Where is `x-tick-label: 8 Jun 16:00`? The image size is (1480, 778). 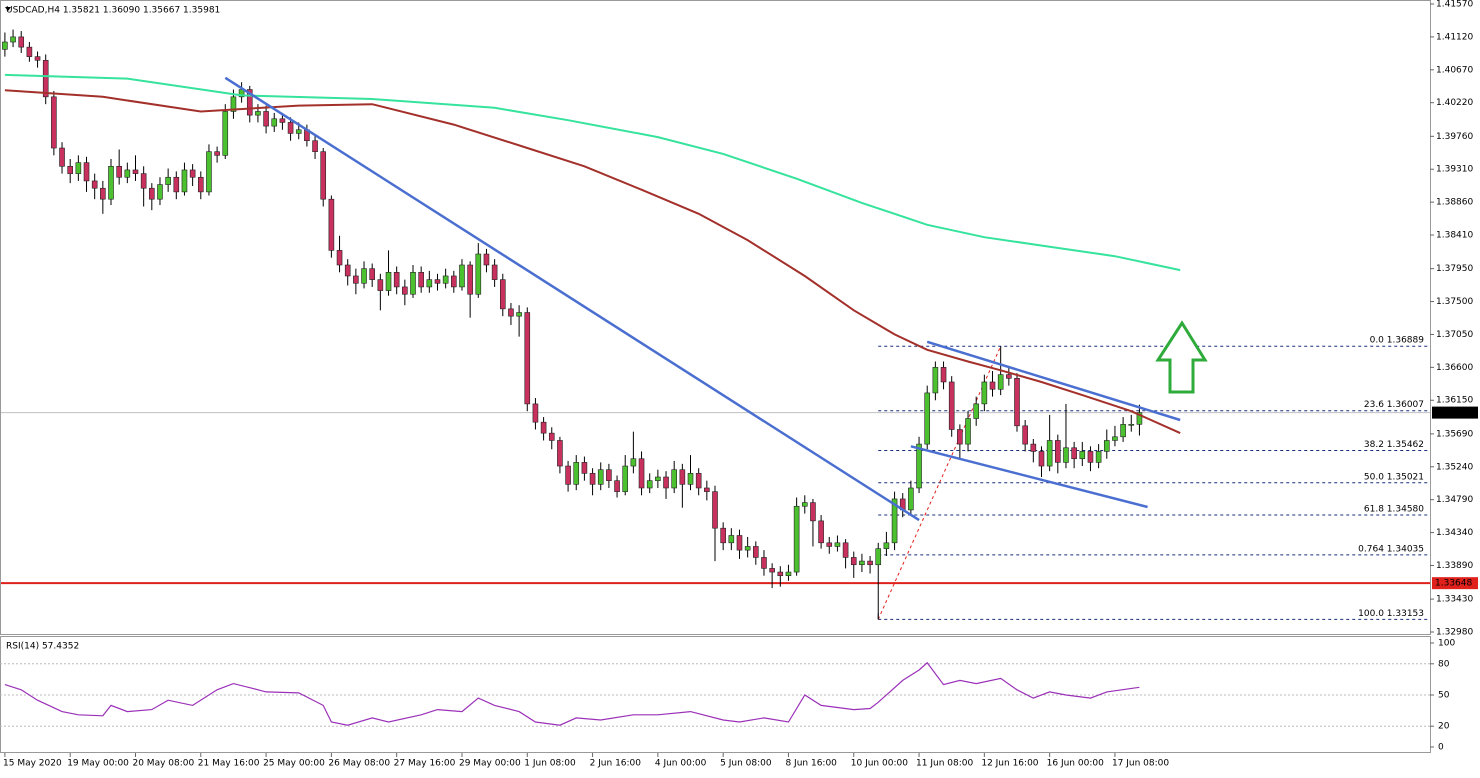 x-tick-label: 8 Jun 16:00 is located at coordinates (811, 764).